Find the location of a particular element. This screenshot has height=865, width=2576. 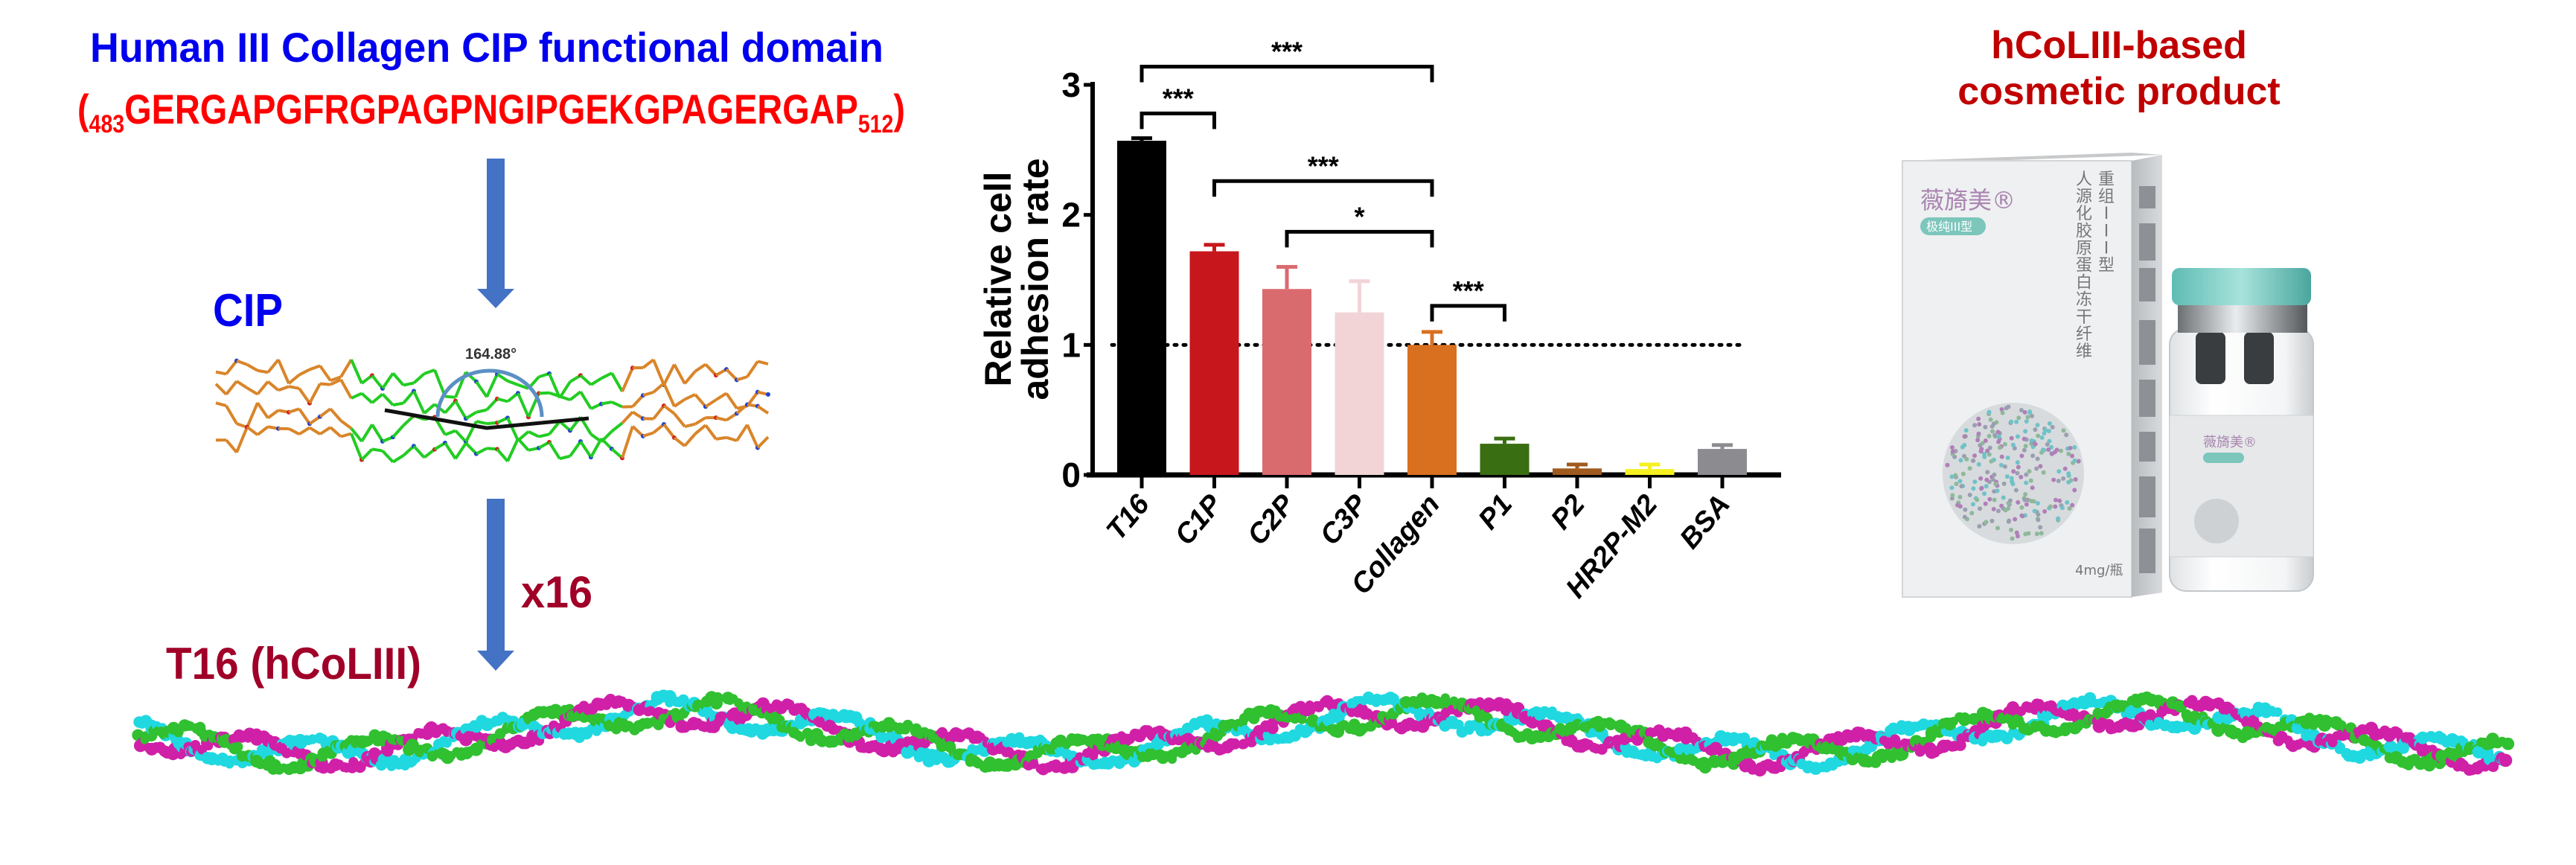

x-tick-label: T16 is located at coordinates (1129, 517).